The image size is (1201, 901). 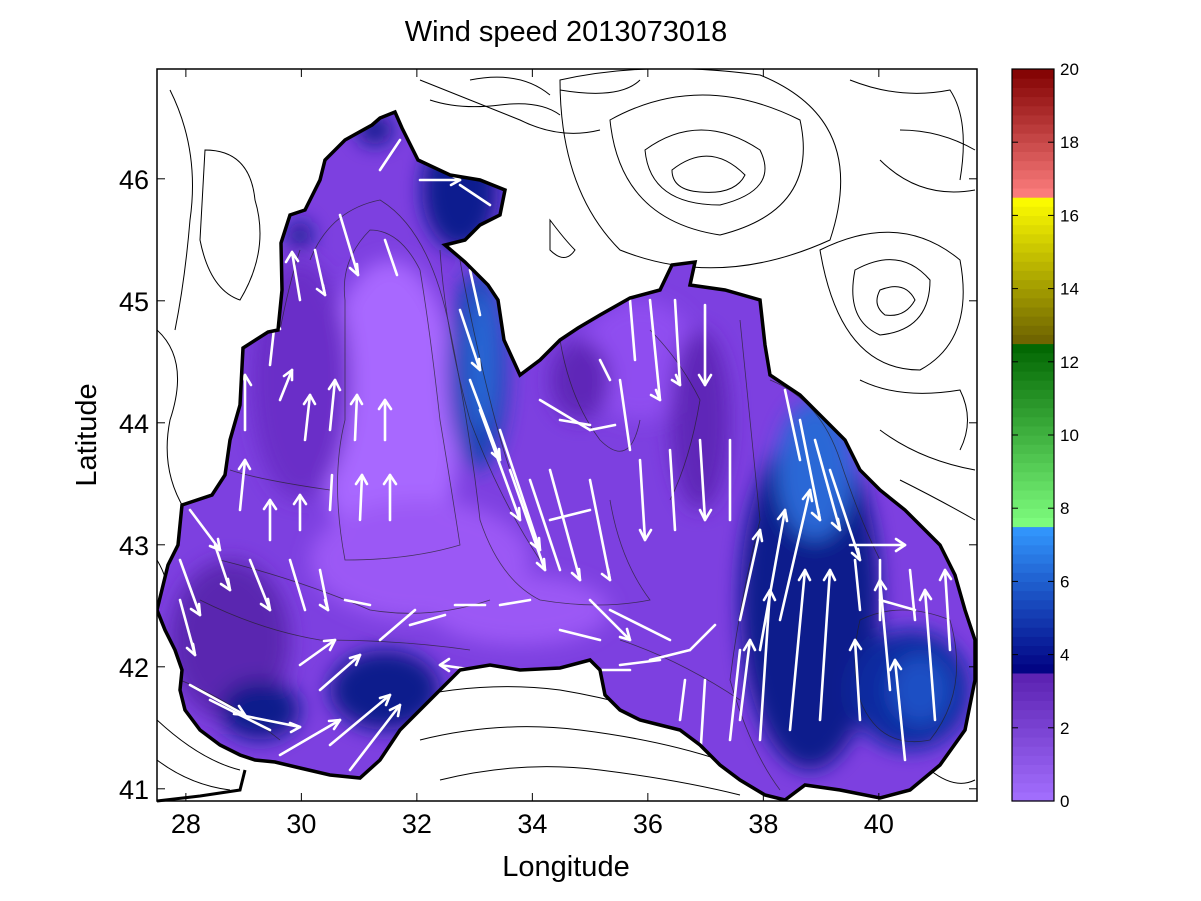 What do you see at coordinates (87, 434) in the screenshot?
I see `y-axis-label: Latitude` at bounding box center [87, 434].